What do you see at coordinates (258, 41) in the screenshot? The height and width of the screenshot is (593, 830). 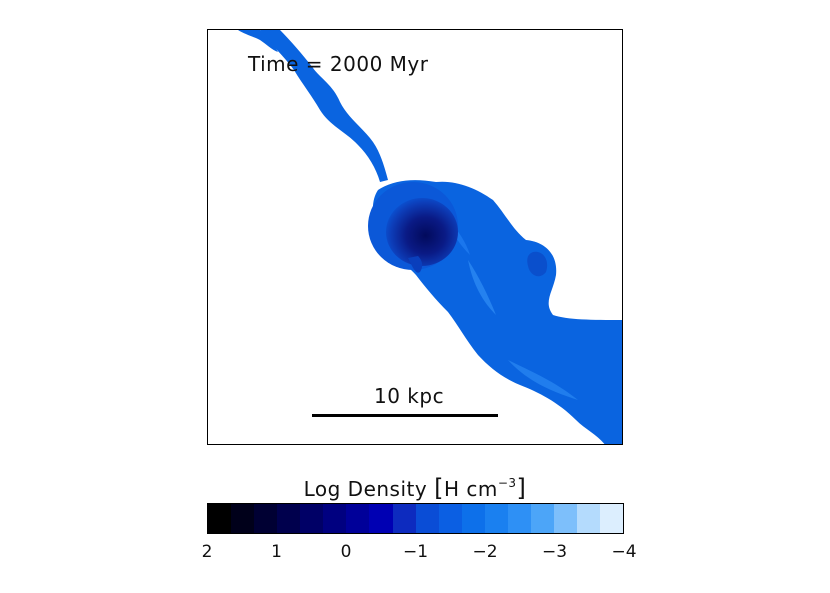 I see `gas-filament-blob` at bounding box center [258, 41].